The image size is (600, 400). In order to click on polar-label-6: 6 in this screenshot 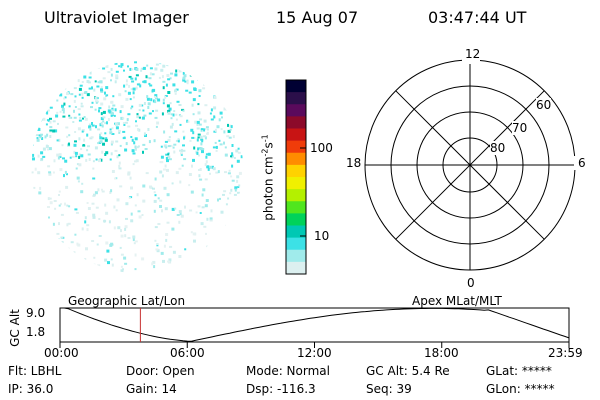, I will do `click(582, 163)`.